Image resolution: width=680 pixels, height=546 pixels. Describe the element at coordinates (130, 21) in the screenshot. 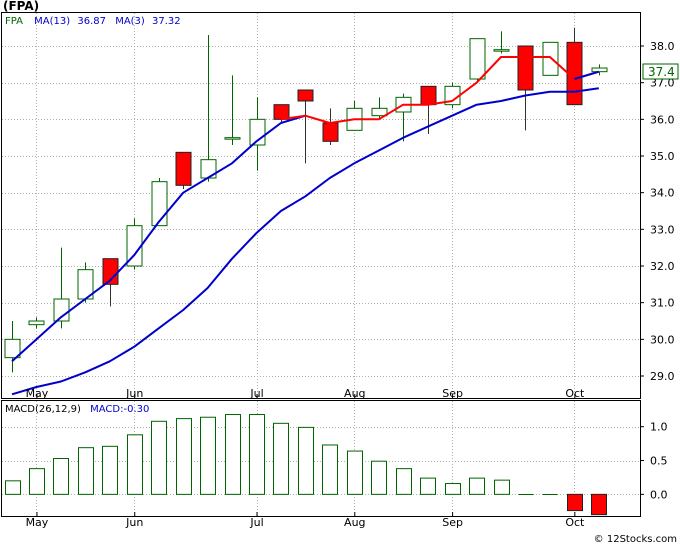

I see `legend-ma3-label: MA(3)` at that location.